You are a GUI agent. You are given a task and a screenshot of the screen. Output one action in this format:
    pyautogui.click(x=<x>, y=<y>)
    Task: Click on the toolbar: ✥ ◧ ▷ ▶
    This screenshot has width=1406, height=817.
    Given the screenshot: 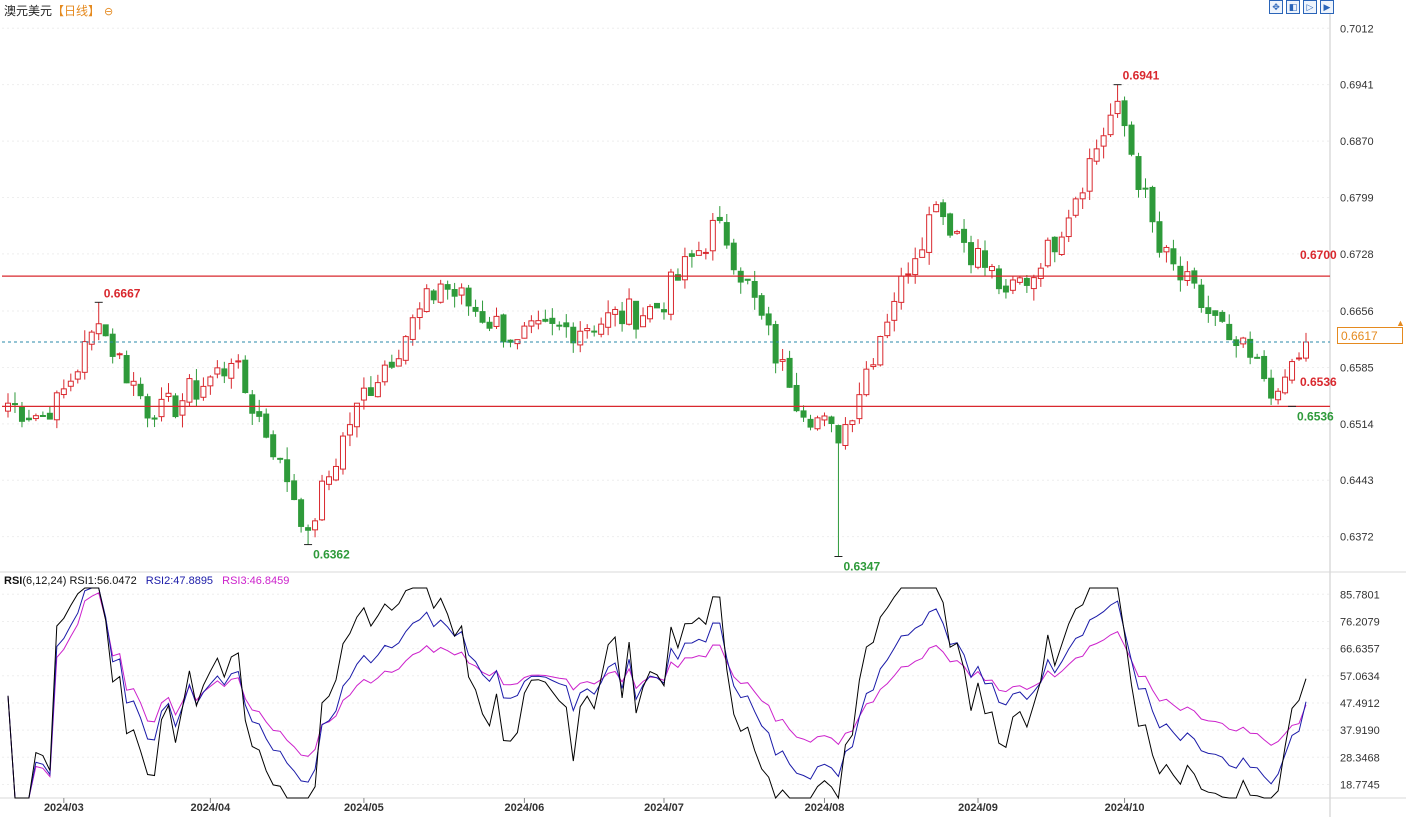 What is the action you would take?
    pyautogui.click(x=1301, y=7)
    